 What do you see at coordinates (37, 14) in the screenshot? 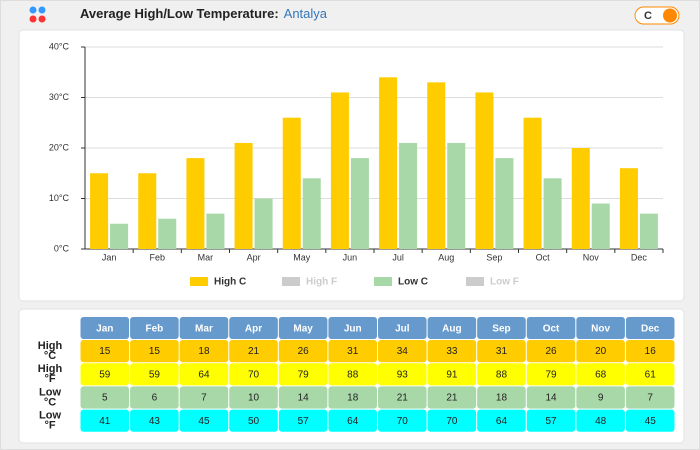
I see `app-icon` at bounding box center [37, 14].